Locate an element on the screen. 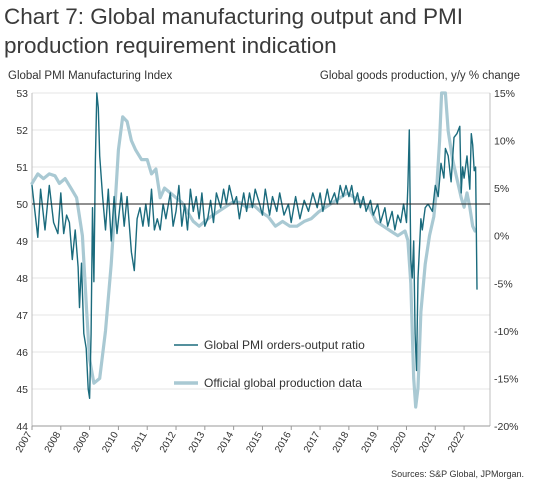 The image size is (534, 489). left-tick-label: 50 is located at coordinates (22, 205).